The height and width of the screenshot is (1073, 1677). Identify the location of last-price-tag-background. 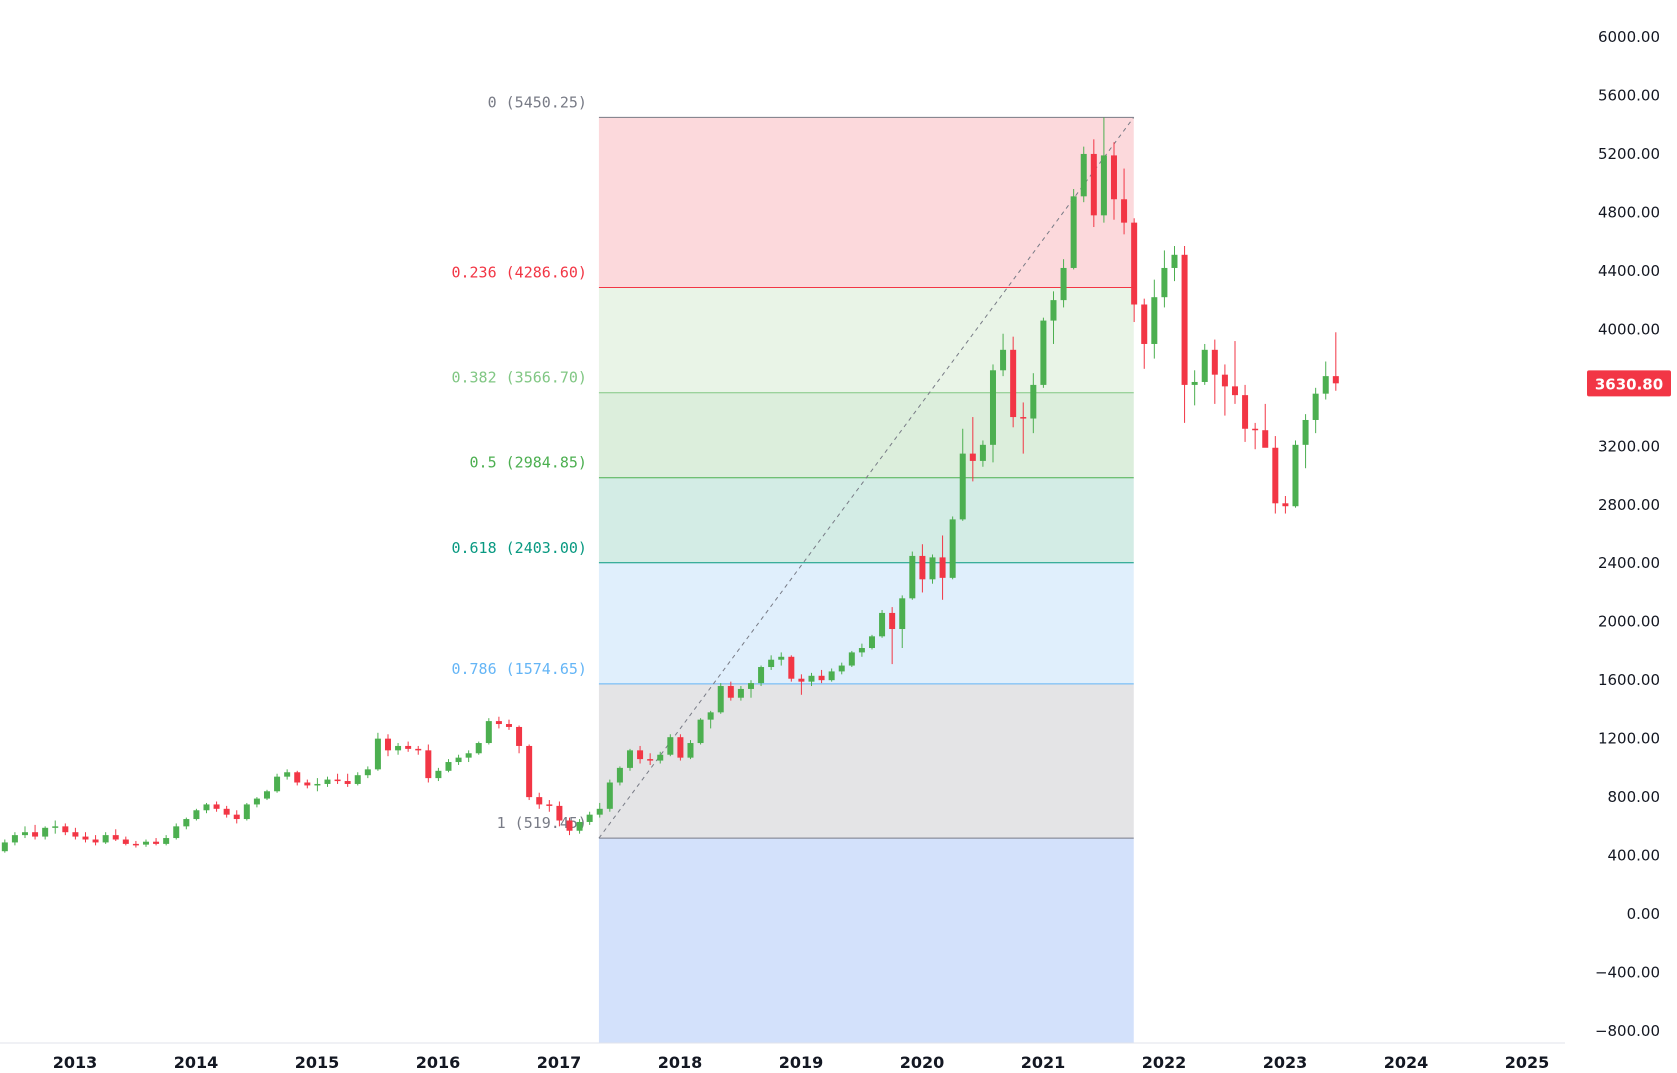
(1629, 383).